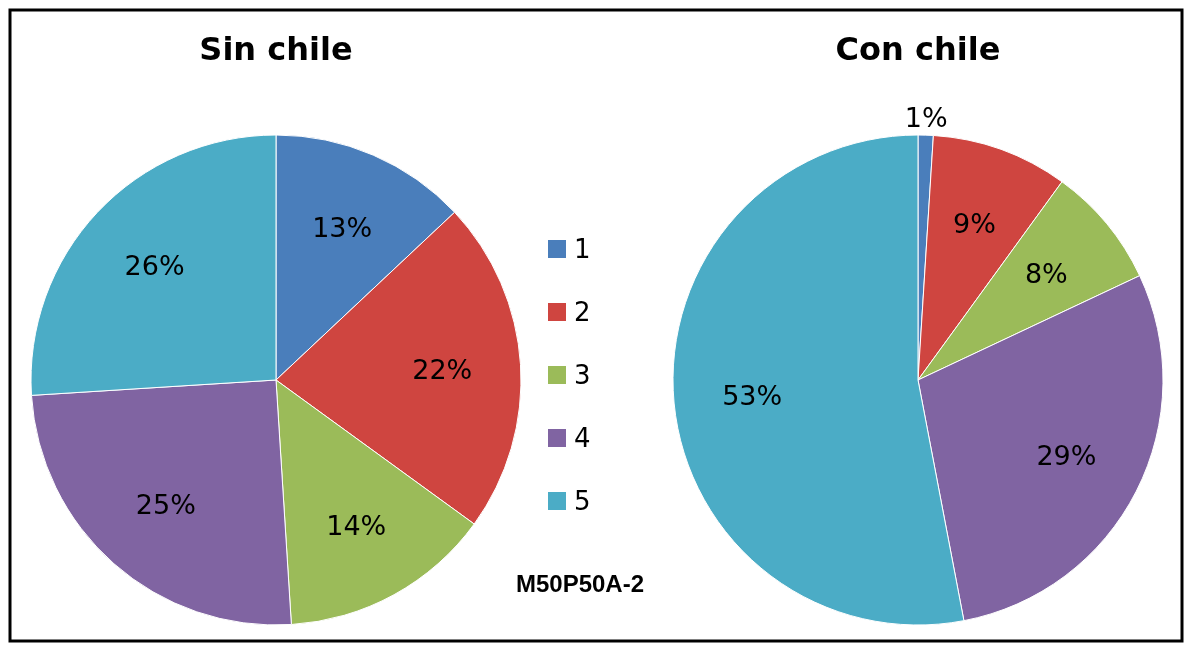  What do you see at coordinates (926, 118) in the screenshot?
I see `data-label: 1%` at bounding box center [926, 118].